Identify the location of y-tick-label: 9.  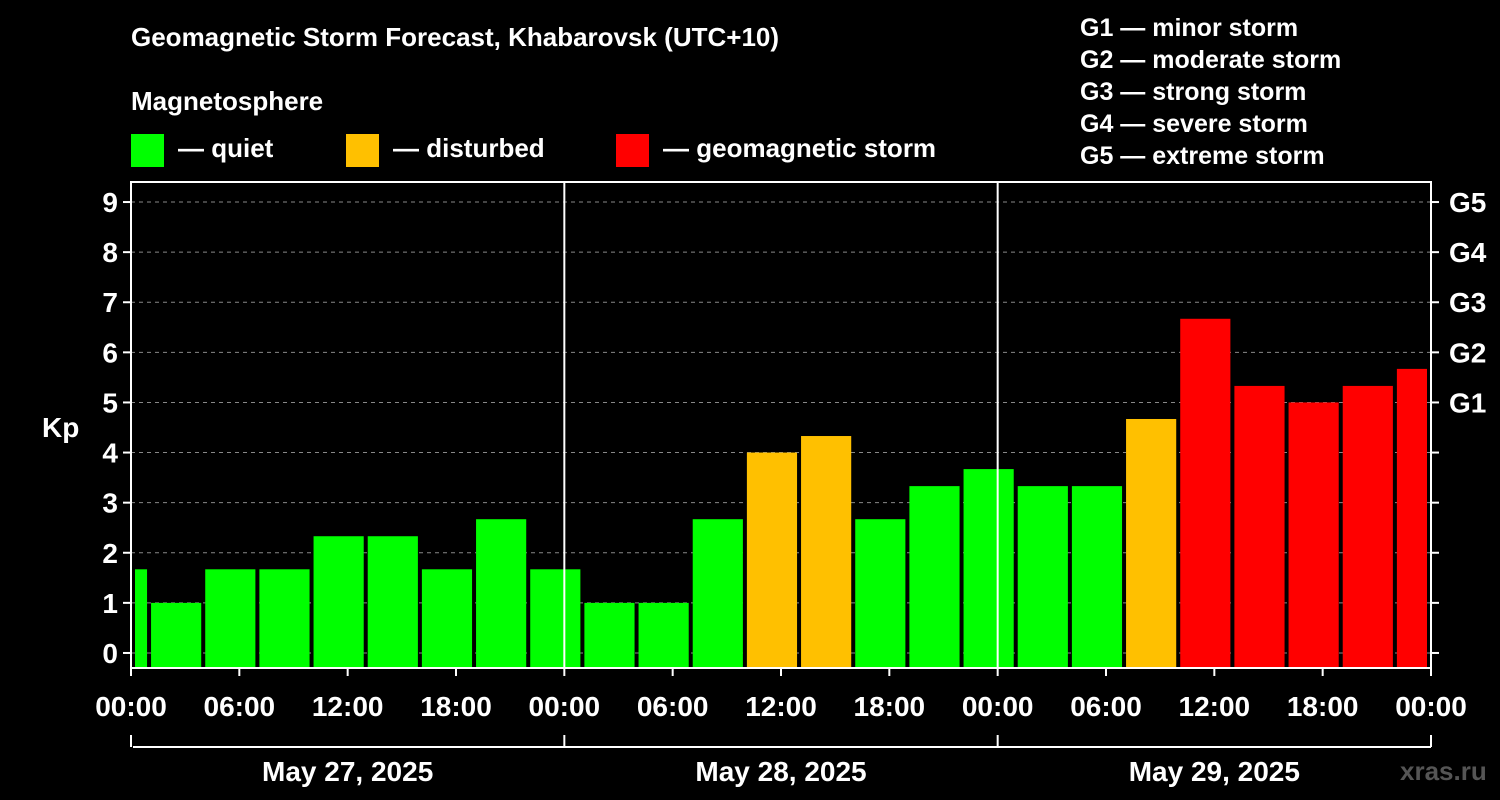
(110, 202).